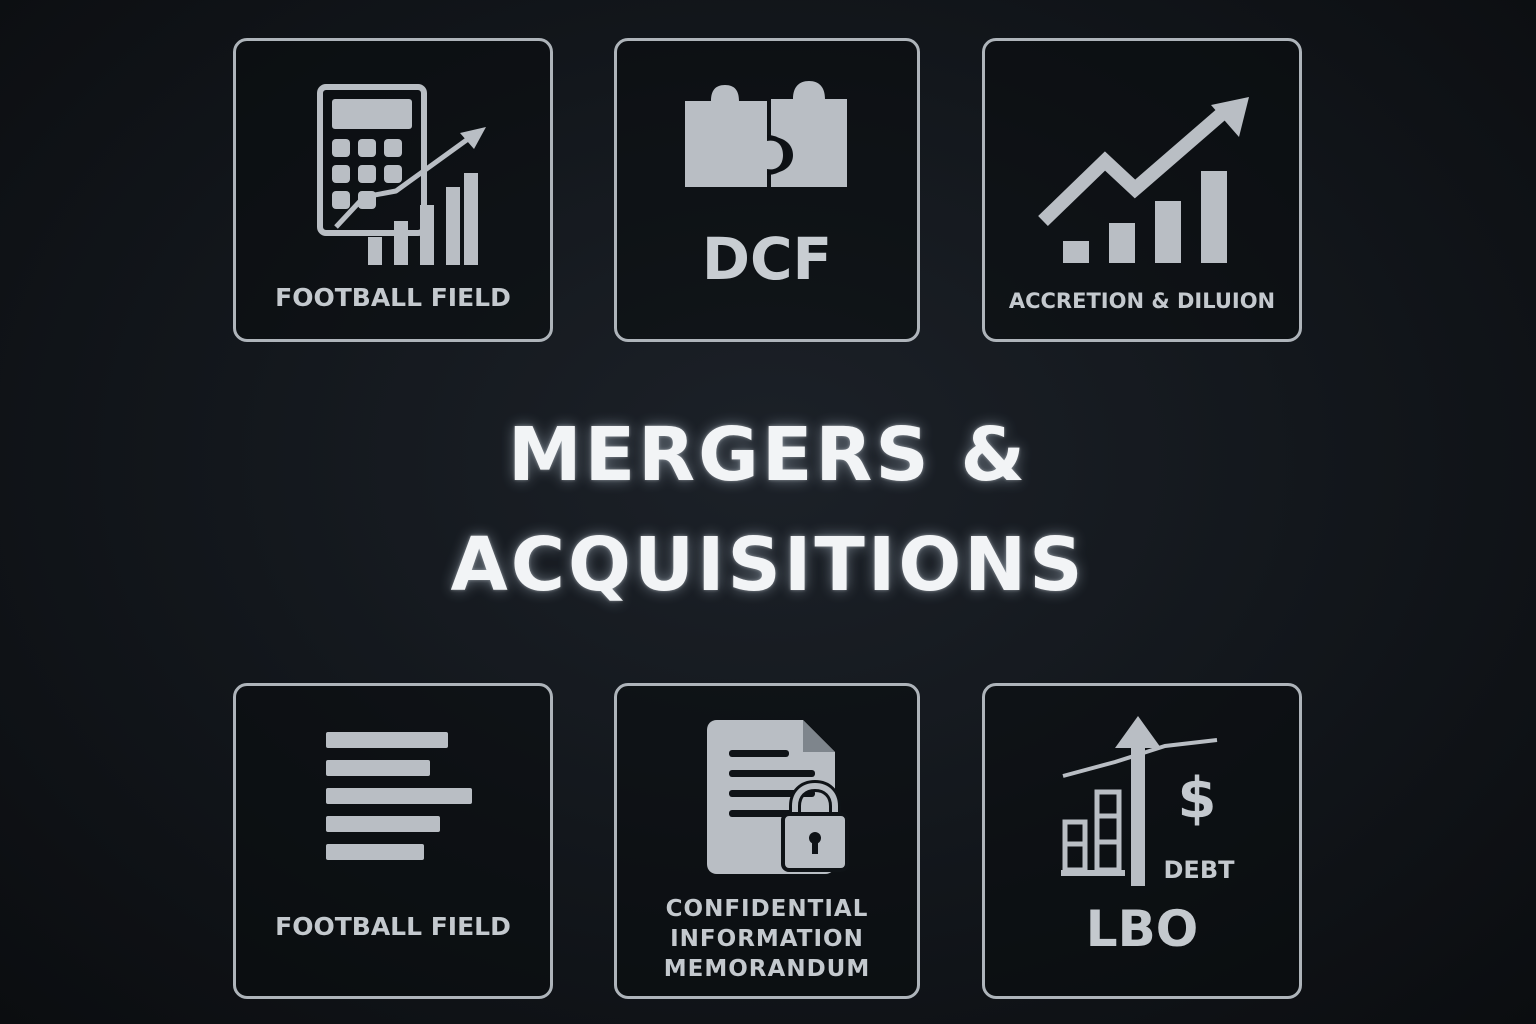 The height and width of the screenshot is (1024, 1536). I want to click on card-label: DCF, so click(767, 259).